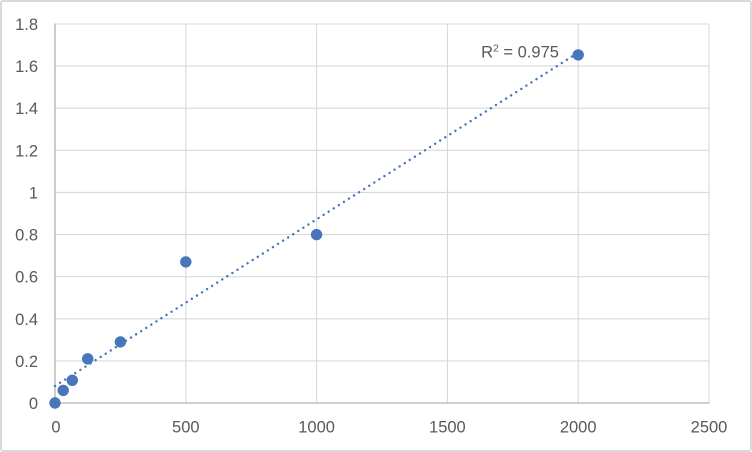  What do you see at coordinates (186, 428) in the screenshot?
I see `svg-text: 500` at bounding box center [186, 428].